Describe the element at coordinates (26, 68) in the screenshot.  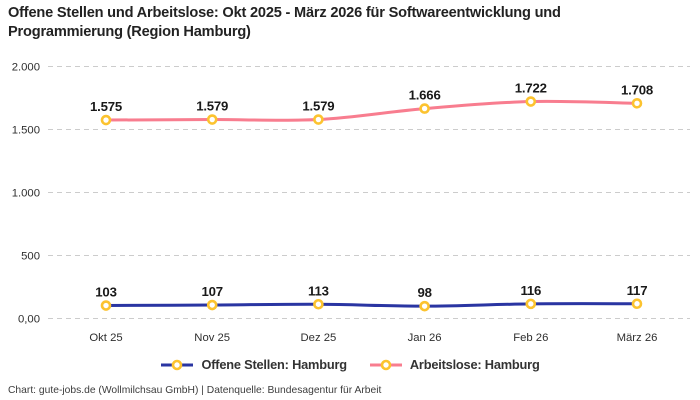
I see `y-axis-tick-label: 2.000` at that location.